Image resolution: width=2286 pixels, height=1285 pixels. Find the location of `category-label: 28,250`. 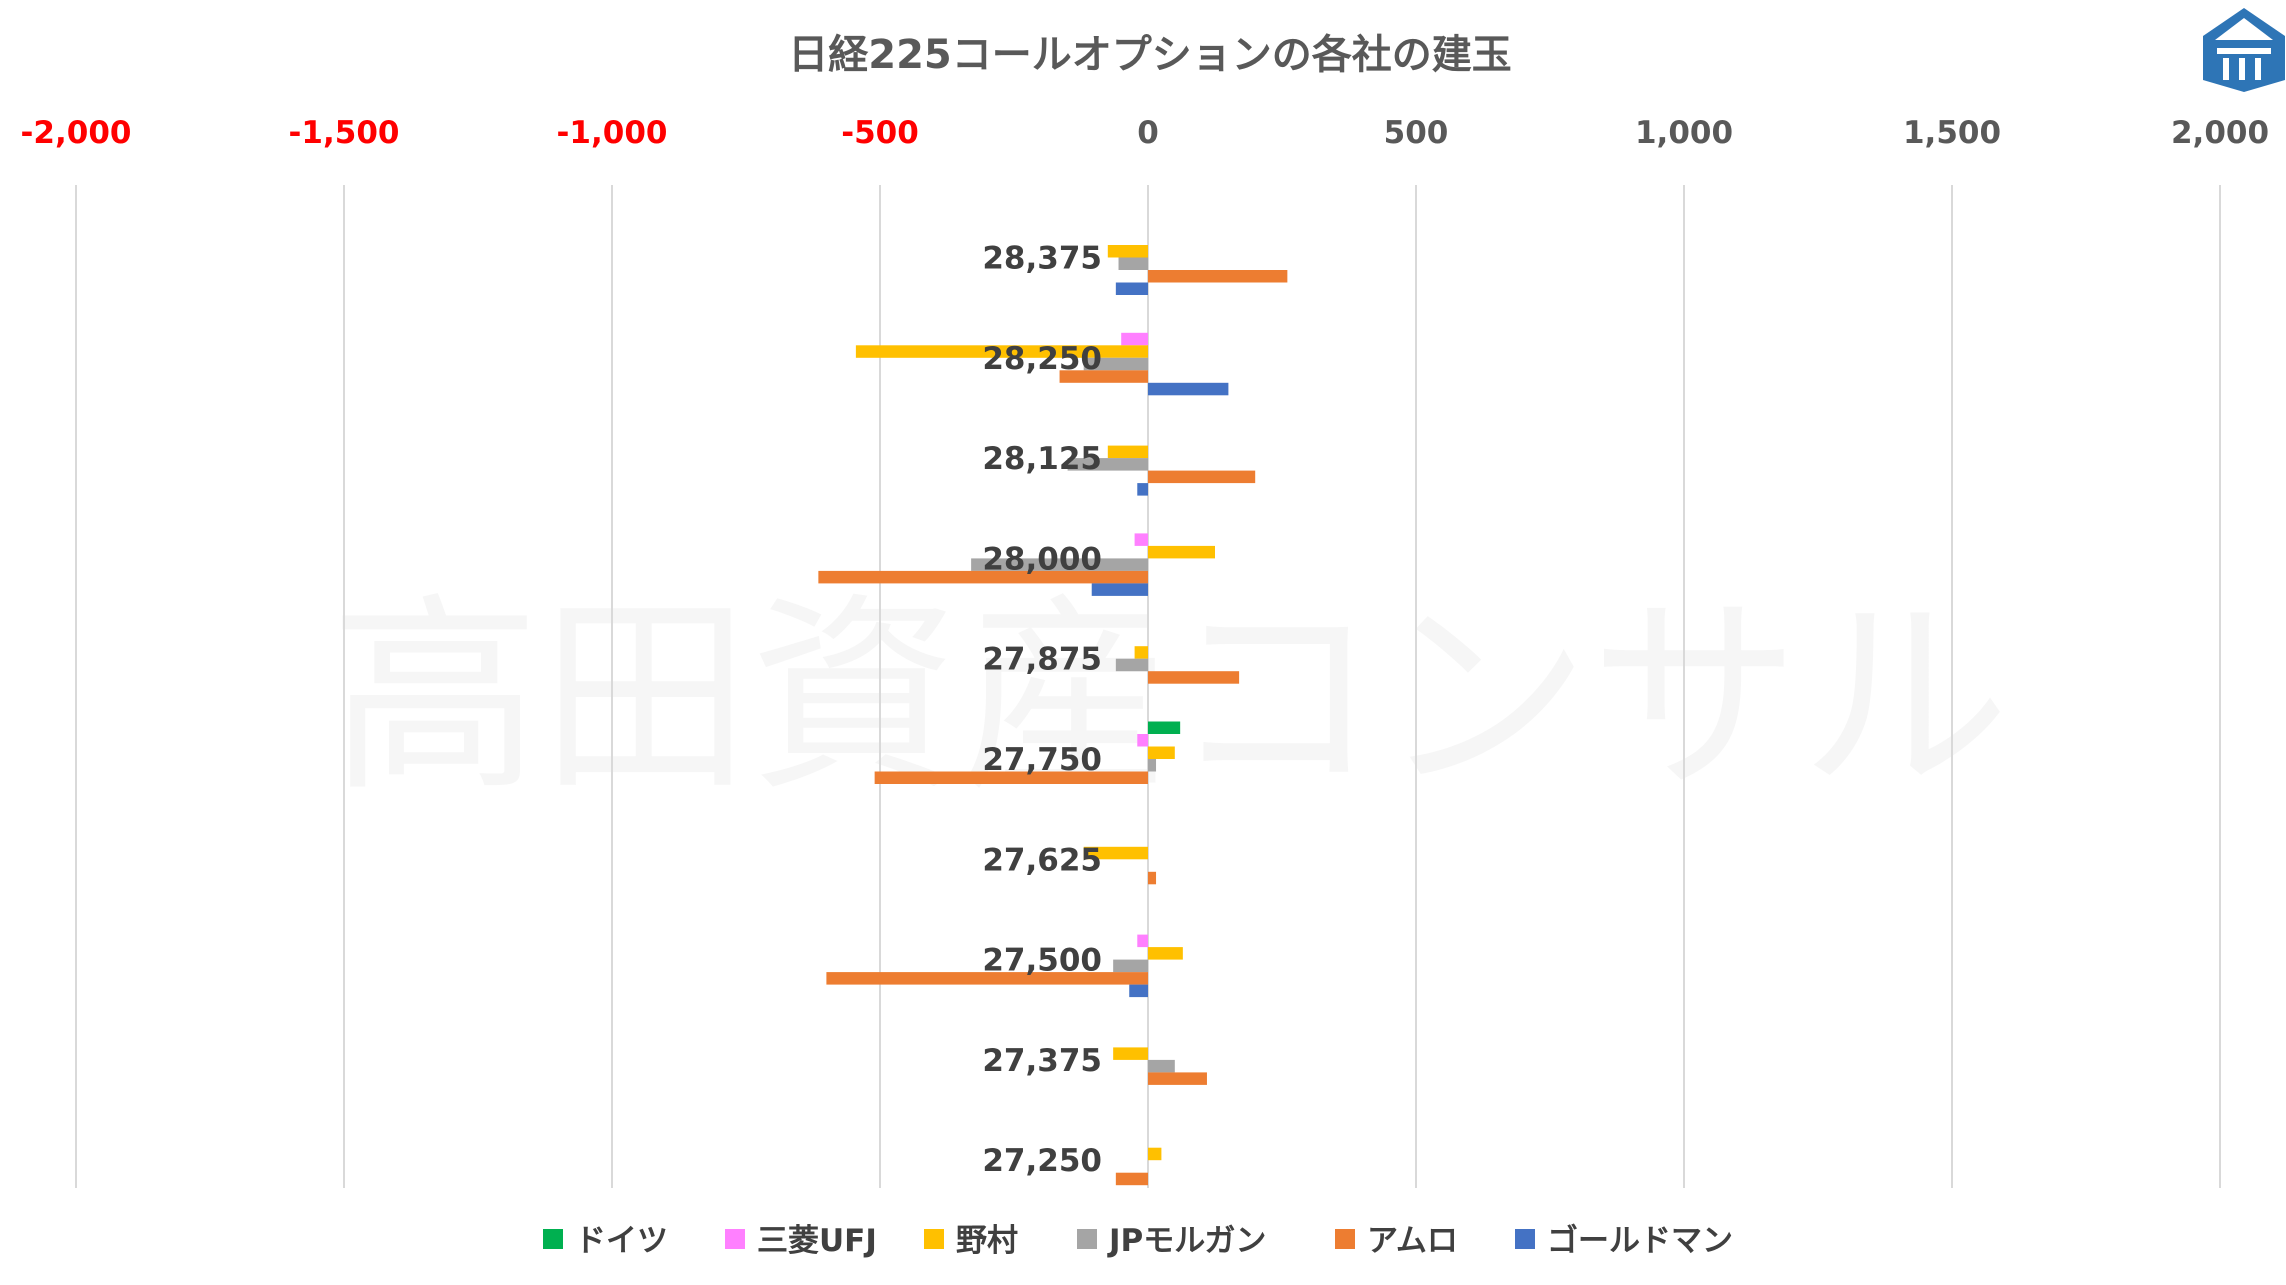

category-label: 28,250 is located at coordinates (1042, 359).